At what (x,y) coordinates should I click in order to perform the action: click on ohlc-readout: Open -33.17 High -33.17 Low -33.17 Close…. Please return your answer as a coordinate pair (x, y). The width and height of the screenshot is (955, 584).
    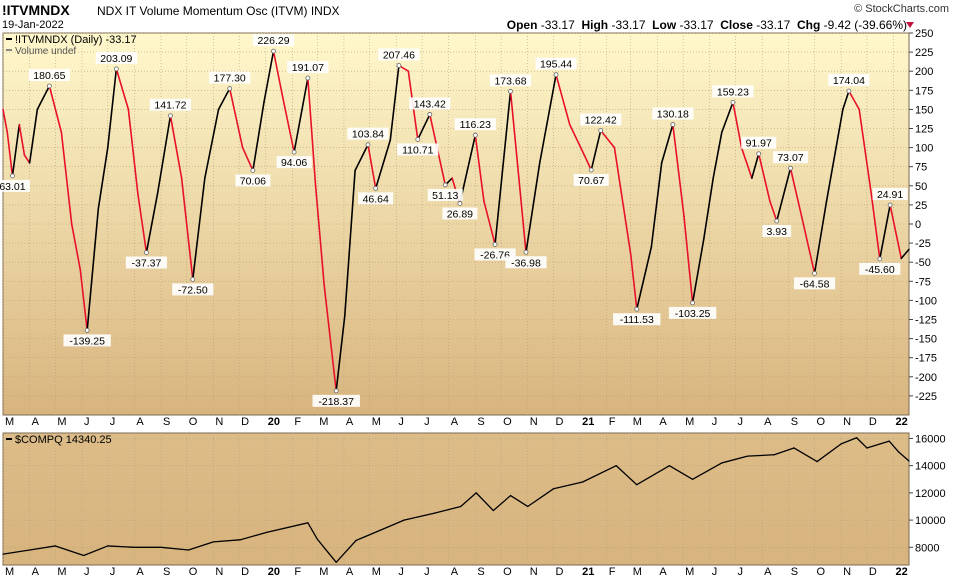
    Looking at the image, I should click on (707, 25).